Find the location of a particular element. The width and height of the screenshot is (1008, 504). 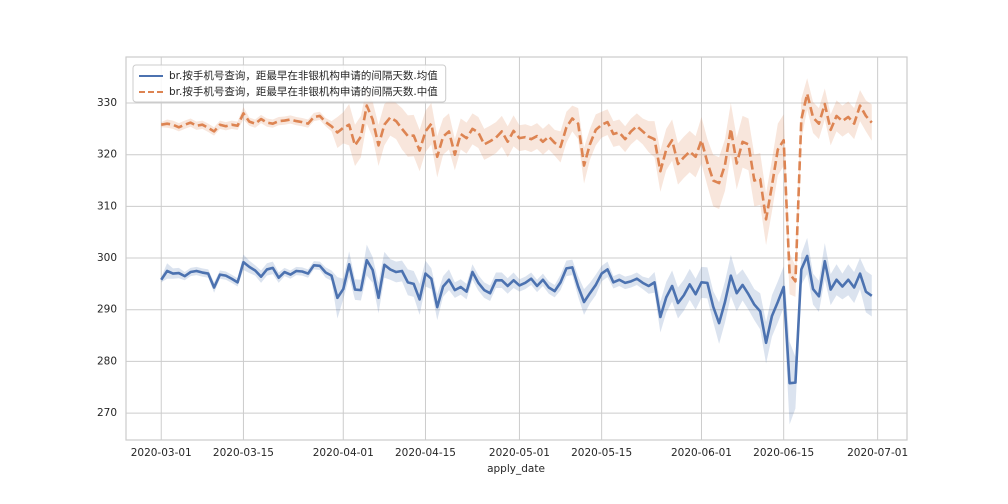

legend-label: br.按手机号查询，距最早在非银机构申请的间隔天数.均值 is located at coordinates (303, 75).